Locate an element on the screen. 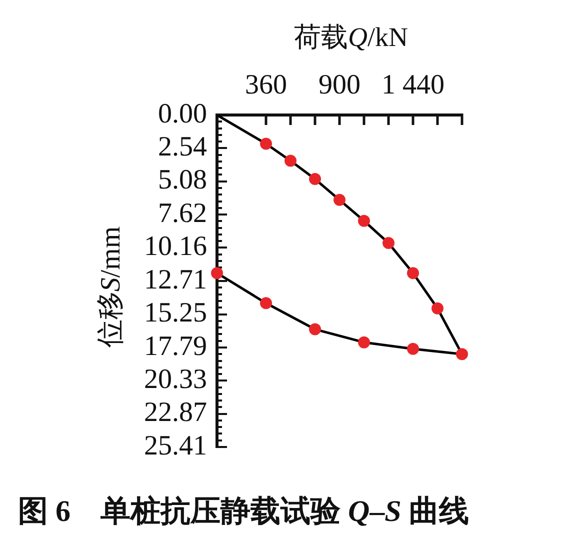 The width and height of the screenshot is (586, 546). y-tick-label: 15.25 is located at coordinates (175, 313).